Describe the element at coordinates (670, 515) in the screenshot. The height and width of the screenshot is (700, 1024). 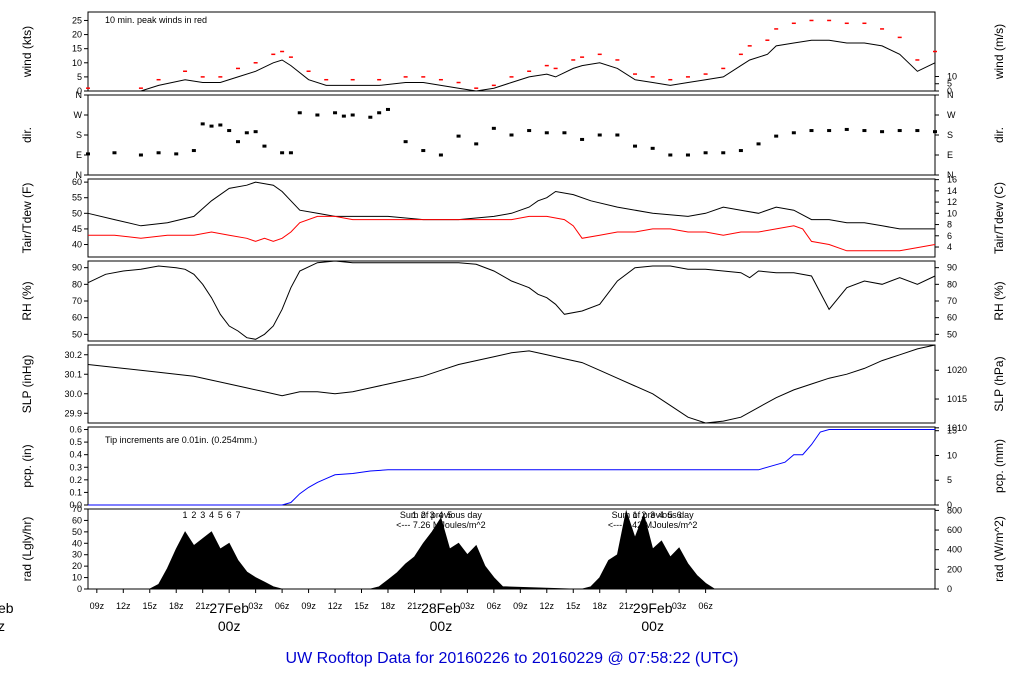
I see `rad-hour-mark: 5` at that location.